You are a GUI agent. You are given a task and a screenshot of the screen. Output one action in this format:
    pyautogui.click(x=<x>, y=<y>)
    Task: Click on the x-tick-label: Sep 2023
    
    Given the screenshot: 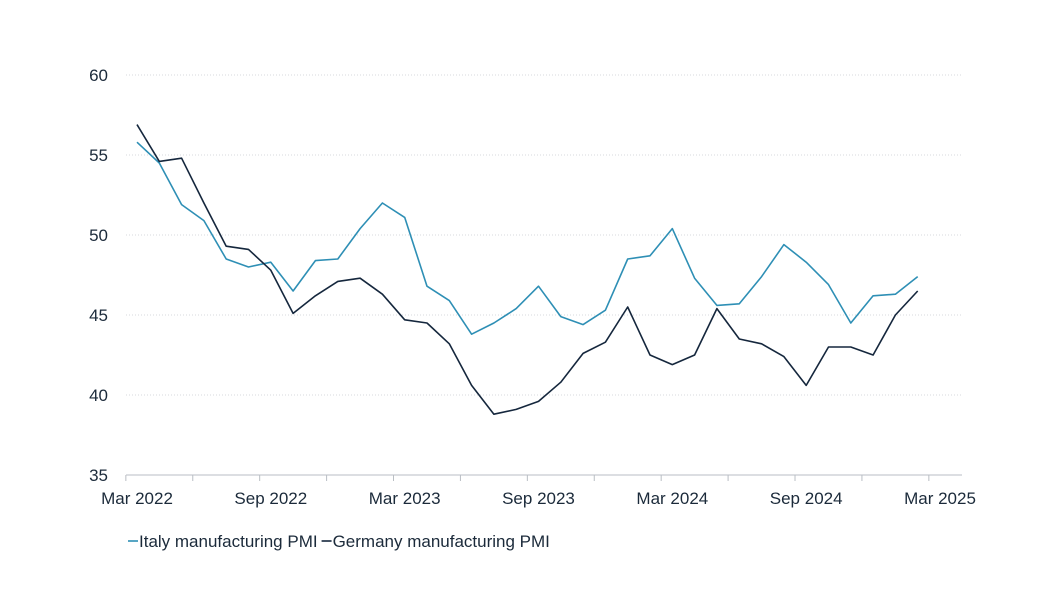 What is the action you would take?
    pyautogui.click(x=538, y=498)
    